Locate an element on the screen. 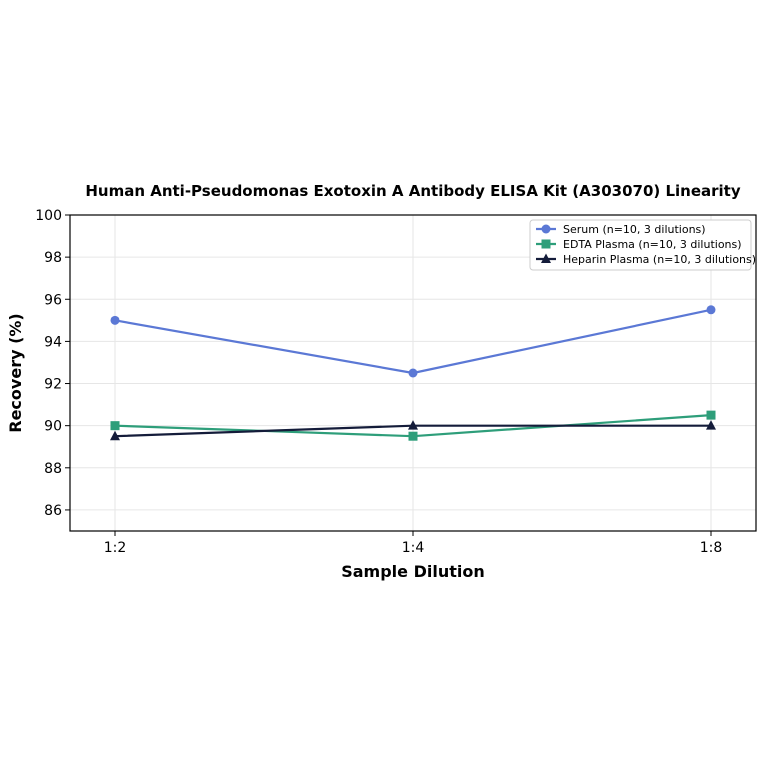 The height and width of the screenshot is (769, 764). y-tick-label: 96 is located at coordinates (53, 300).